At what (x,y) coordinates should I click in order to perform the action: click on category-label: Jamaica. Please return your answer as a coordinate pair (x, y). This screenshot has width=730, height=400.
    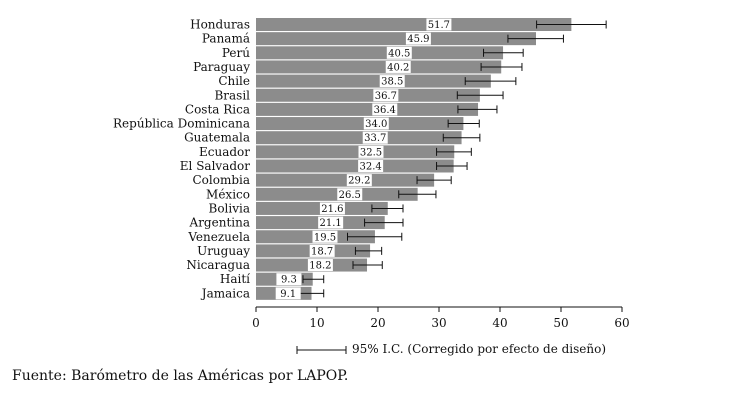
    Looking at the image, I should click on (225, 293).